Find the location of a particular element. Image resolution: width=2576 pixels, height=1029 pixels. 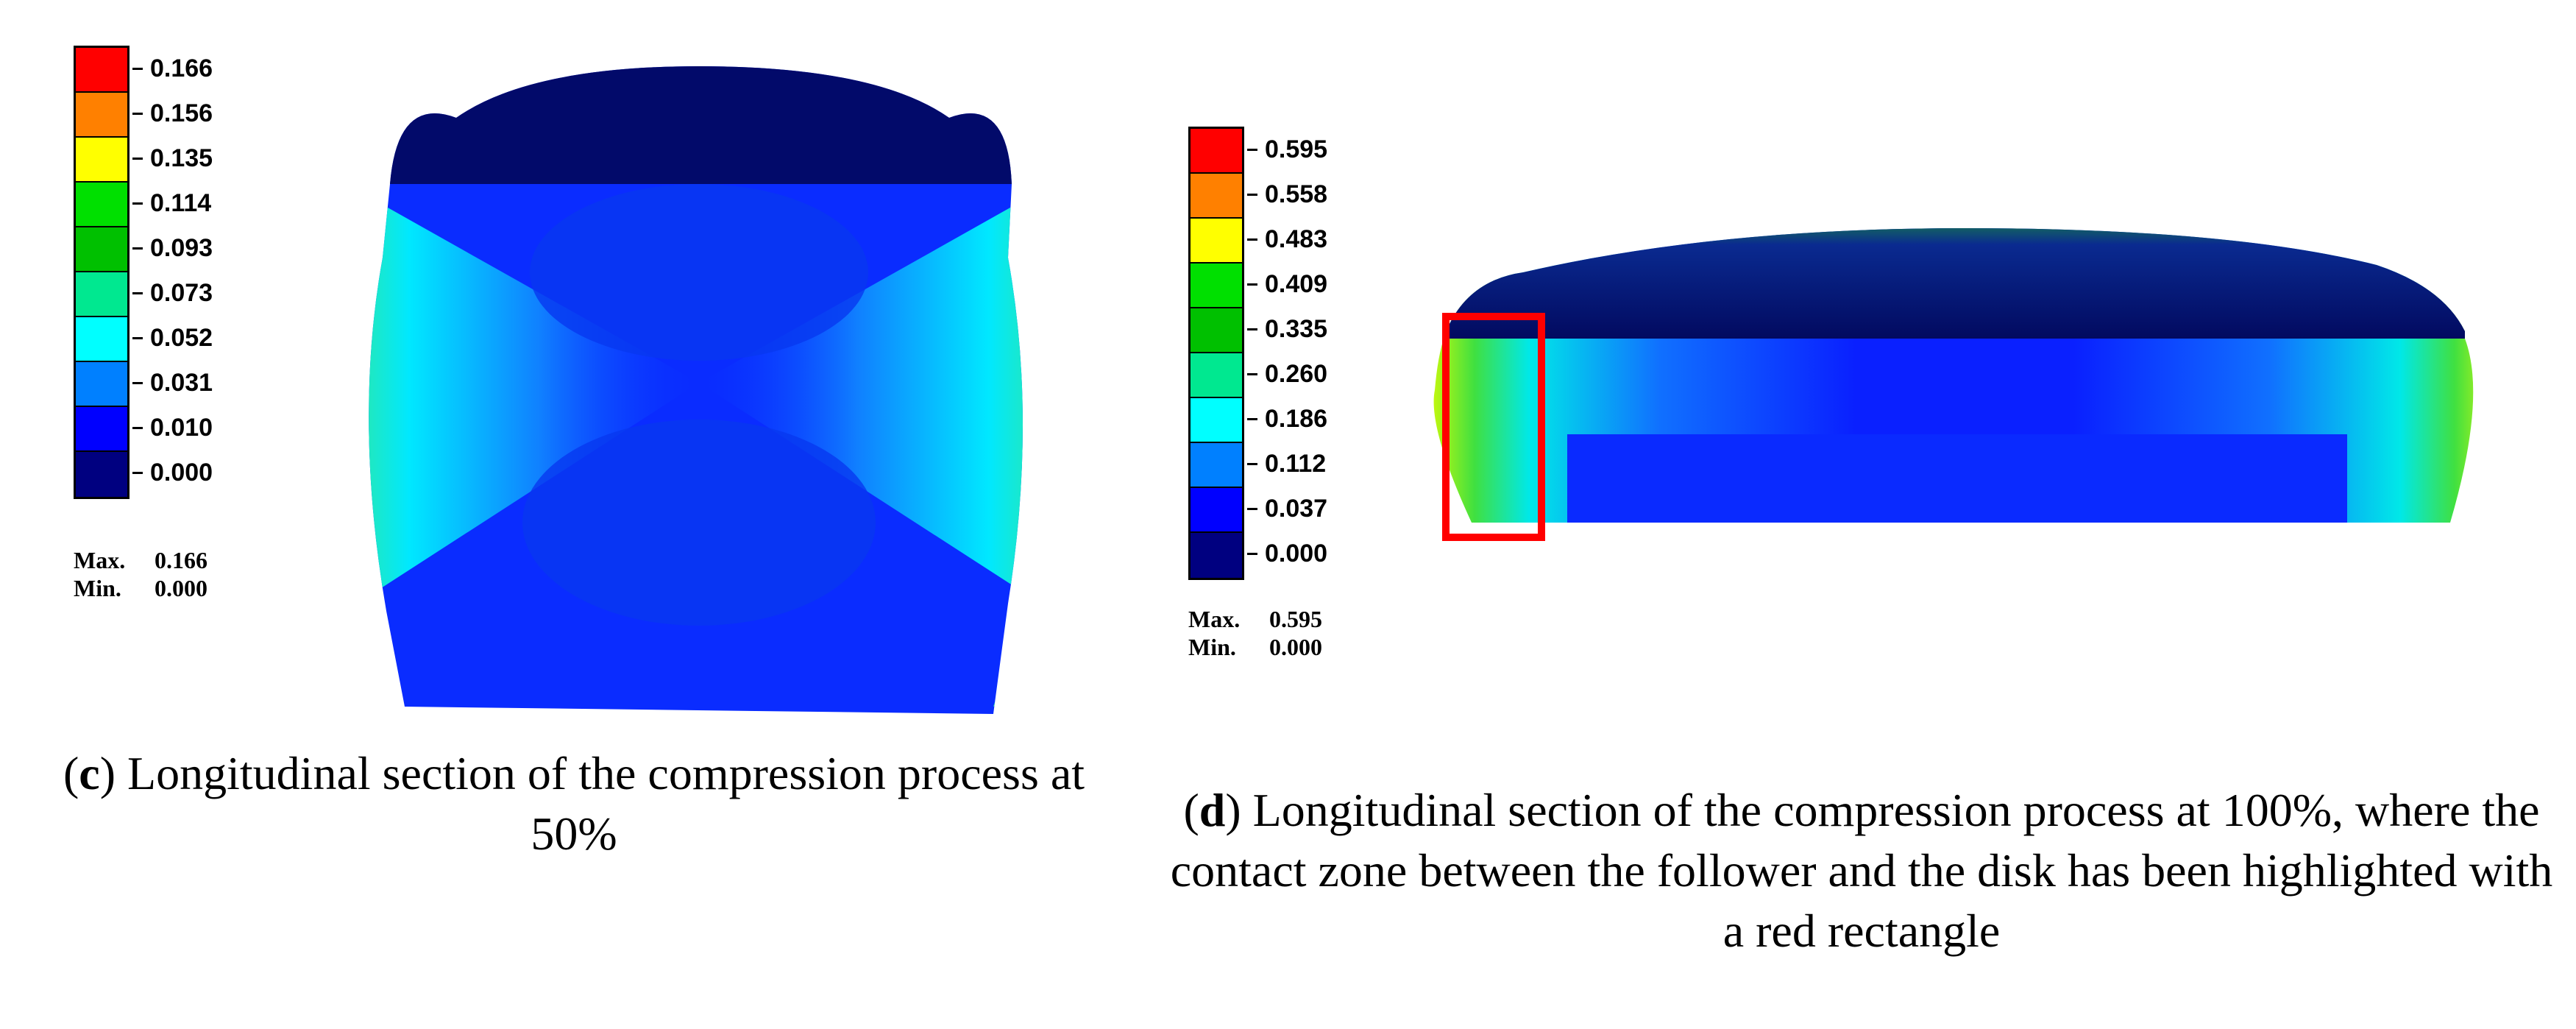

caption-paren-c: ( is located at coordinates (71, 773).